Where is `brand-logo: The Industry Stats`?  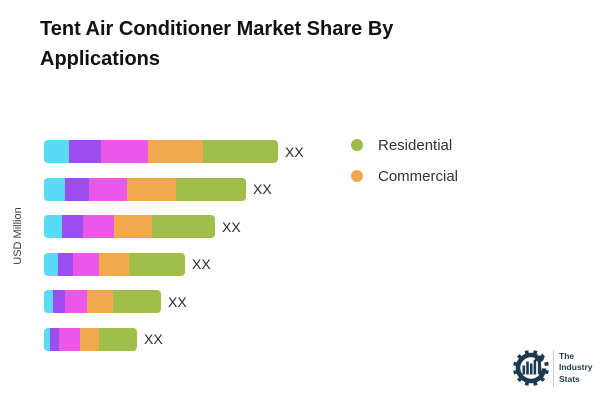 brand-logo: The Industry Stats is located at coordinates (552, 368).